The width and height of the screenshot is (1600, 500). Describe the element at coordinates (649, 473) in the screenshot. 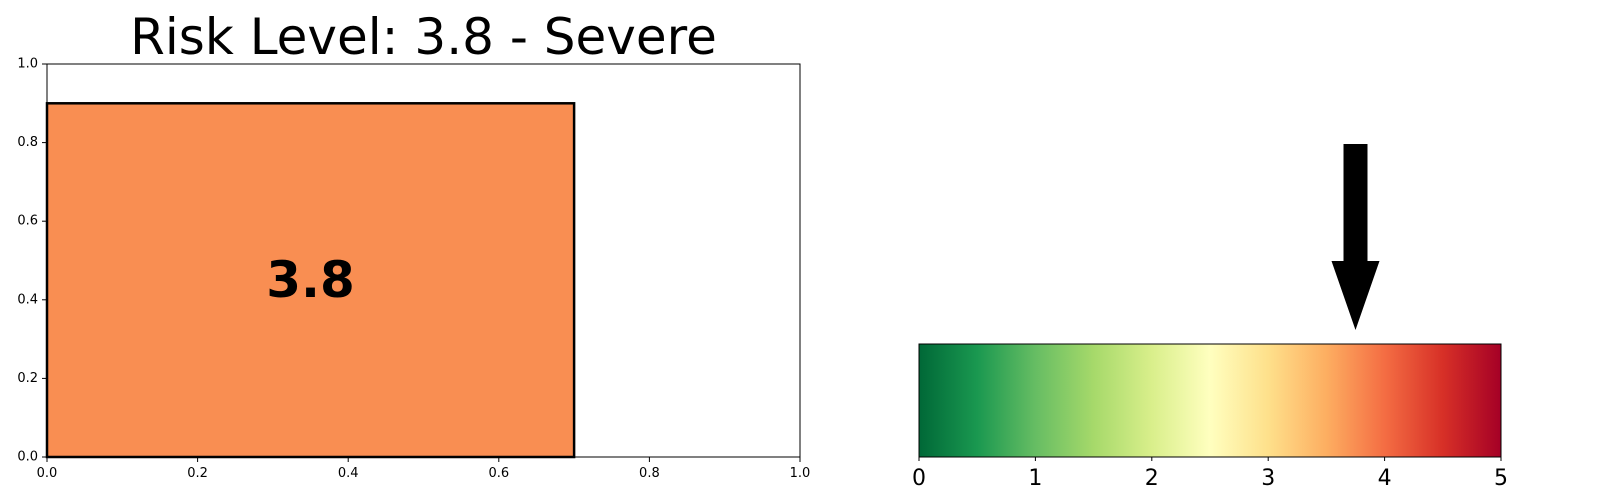

I see `x-tick-label: 0.8` at that location.